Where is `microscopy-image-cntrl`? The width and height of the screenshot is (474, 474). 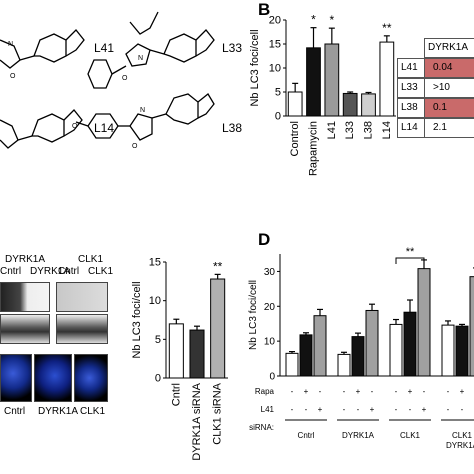
microscopy-image-cntrl is located at coordinates (16, 378).